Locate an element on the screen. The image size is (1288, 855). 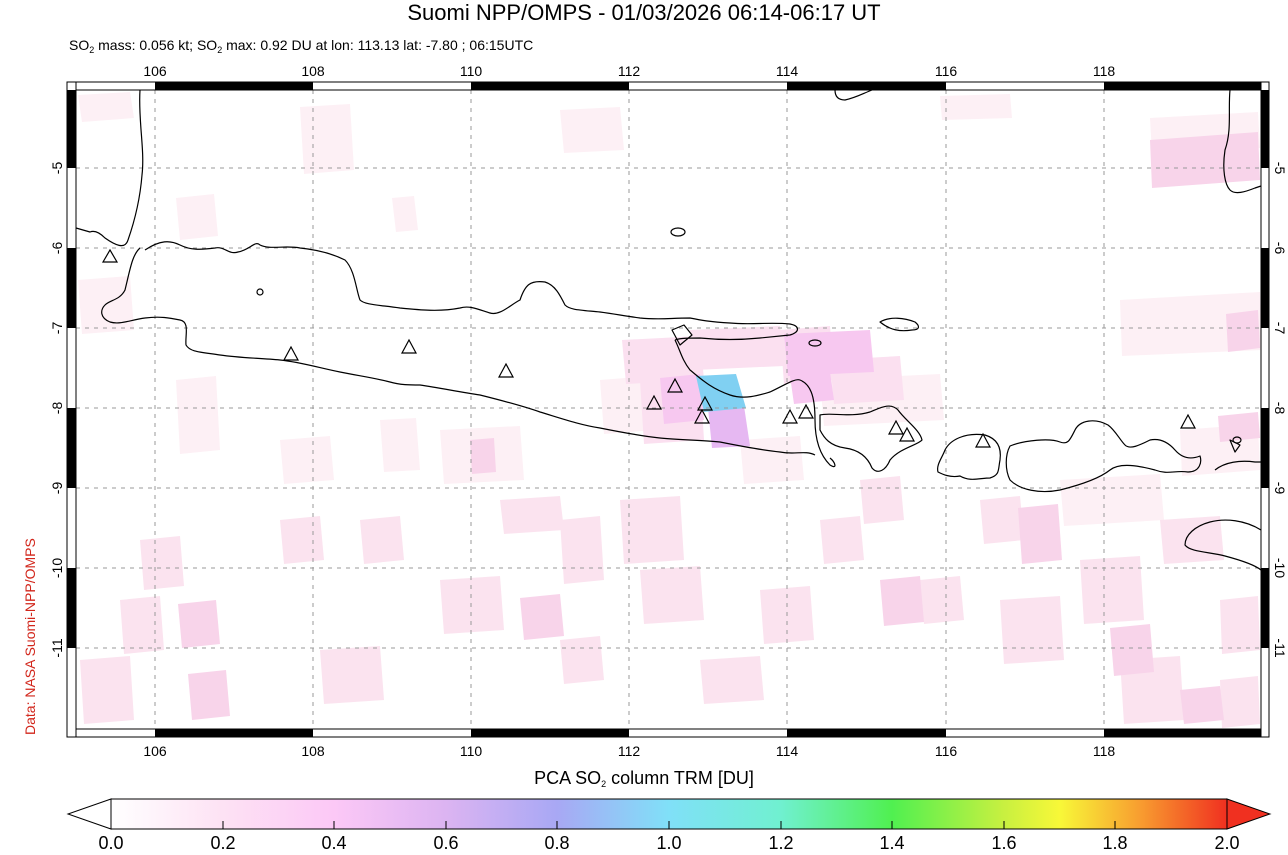
colorbar-tick: 1.2 is located at coordinates (781, 843).